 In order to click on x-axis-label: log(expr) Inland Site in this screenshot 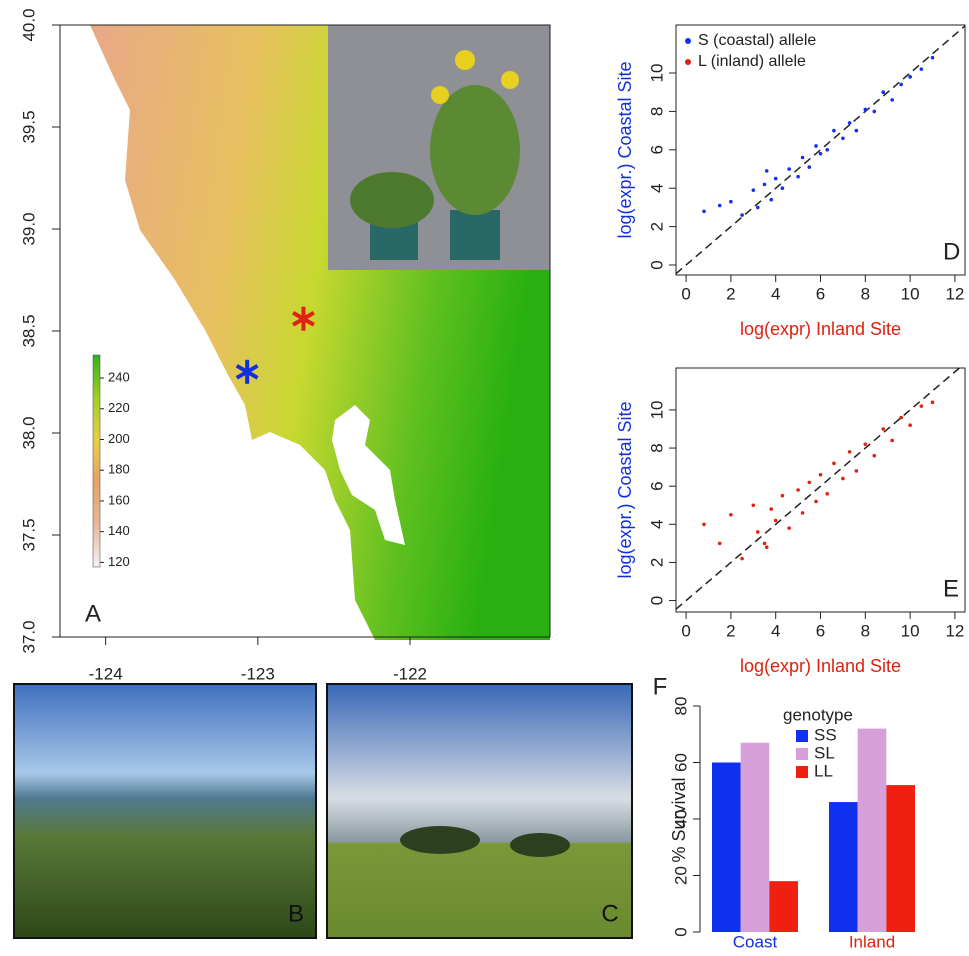, I will do `click(820, 329)`.